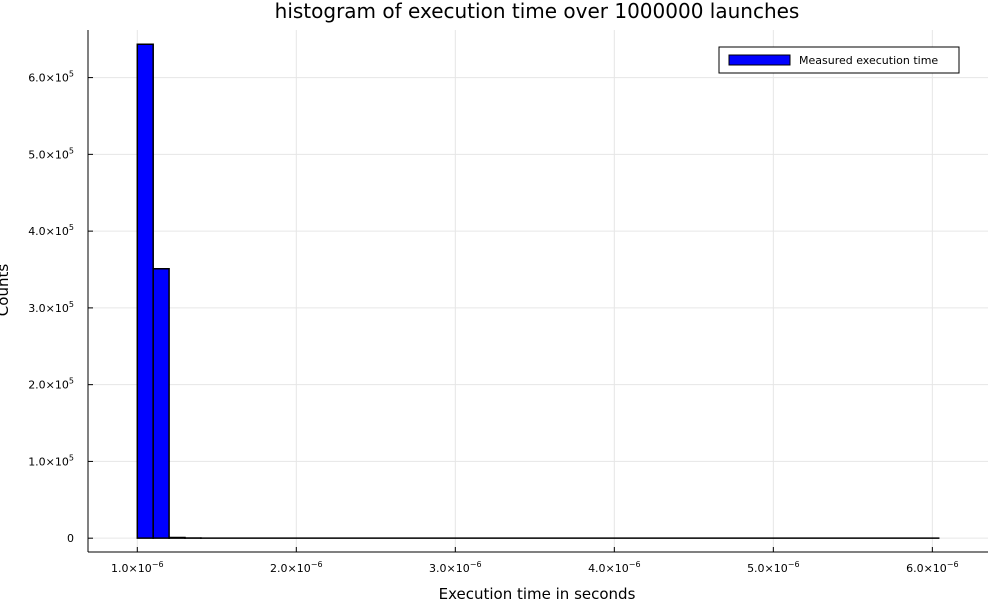 The width and height of the screenshot is (1000, 600). What do you see at coordinates (51, 307) in the screenshot?
I see `y-tick-label: 3.0×105` at bounding box center [51, 307].